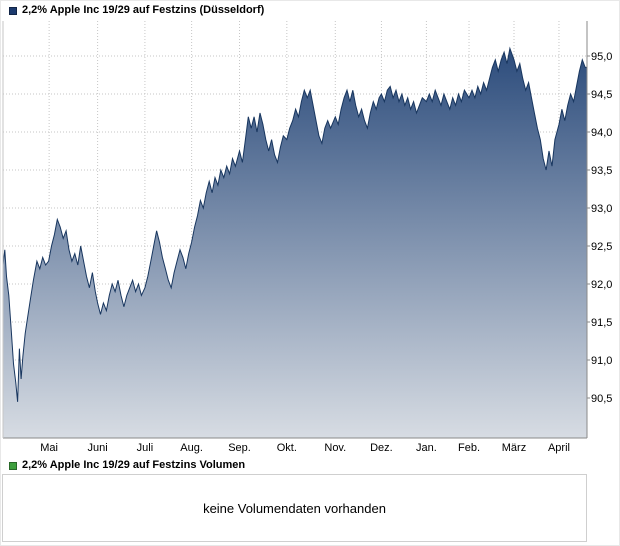  I want to click on svg-text: Nov., so click(335, 448).